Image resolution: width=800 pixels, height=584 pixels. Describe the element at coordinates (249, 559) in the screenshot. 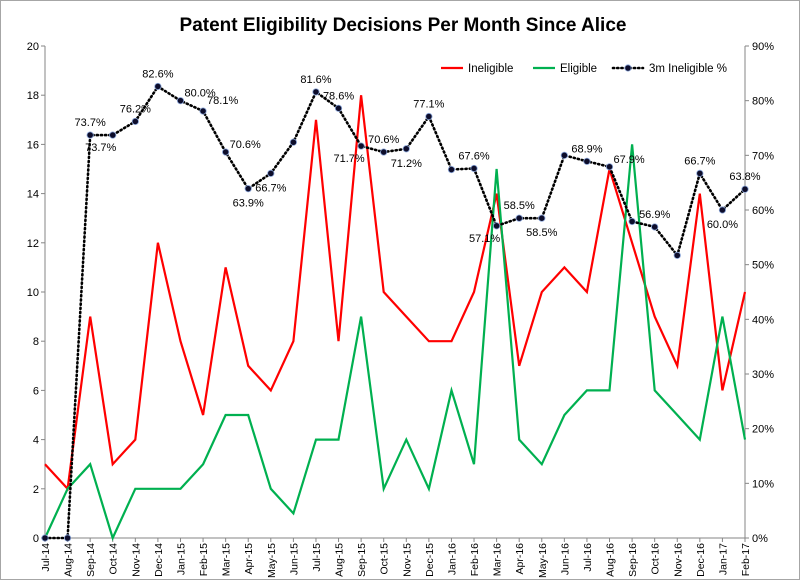

I see `x-tick-label: Apr-15` at that location.